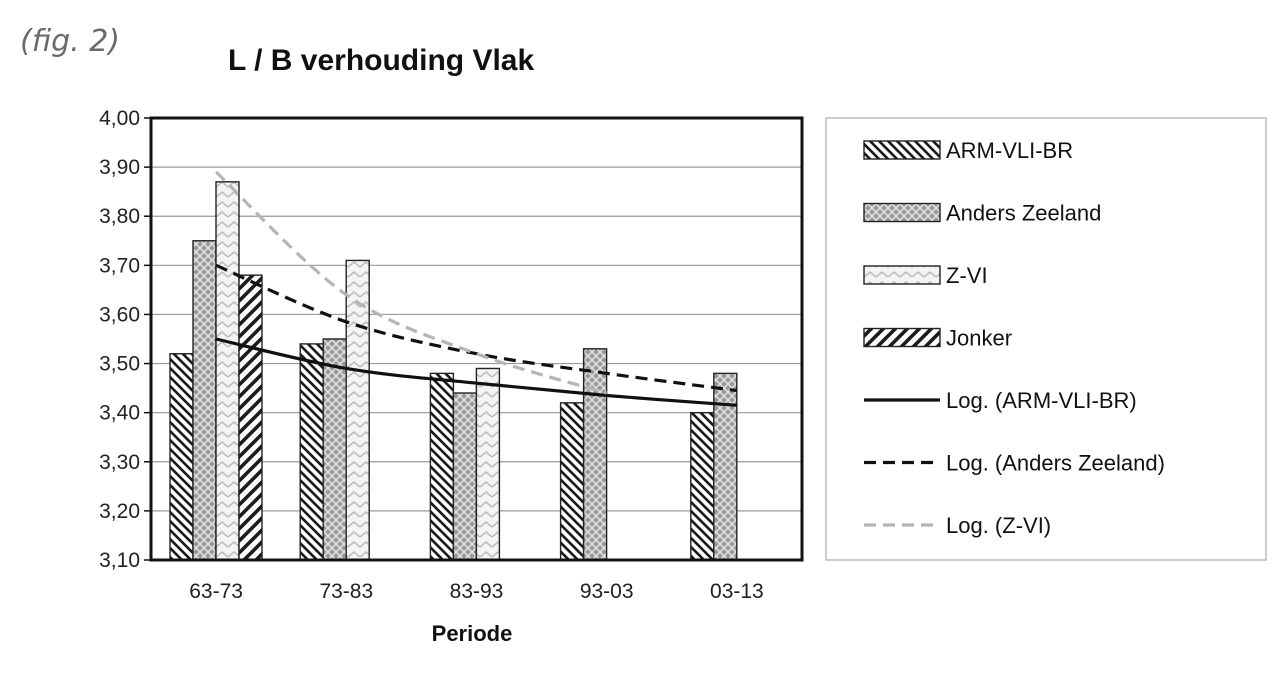 This screenshot has height=675, width=1280. What do you see at coordinates (216, 591) in the screenshot?
I see `x-tick-label: 63-73` at bounding box center [216, 591].